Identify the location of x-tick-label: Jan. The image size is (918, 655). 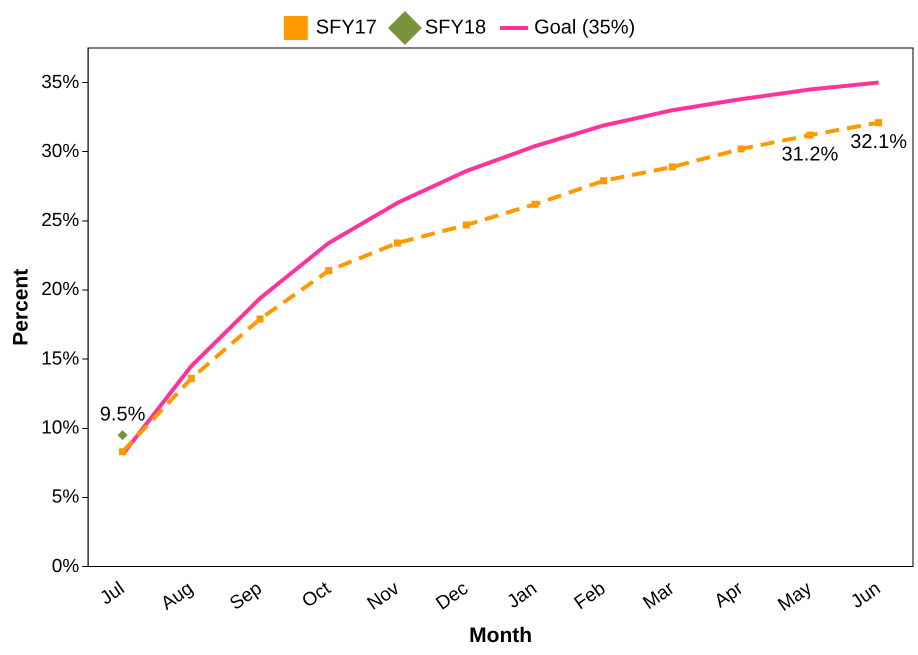
(522, 595).